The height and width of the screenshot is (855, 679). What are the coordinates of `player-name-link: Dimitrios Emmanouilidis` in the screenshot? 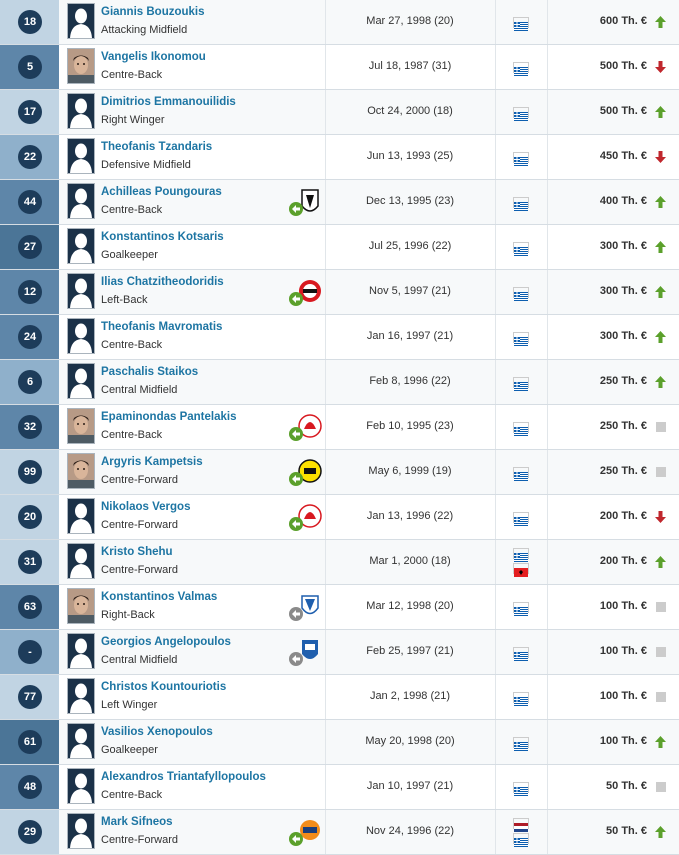 It's located at (168, 102).